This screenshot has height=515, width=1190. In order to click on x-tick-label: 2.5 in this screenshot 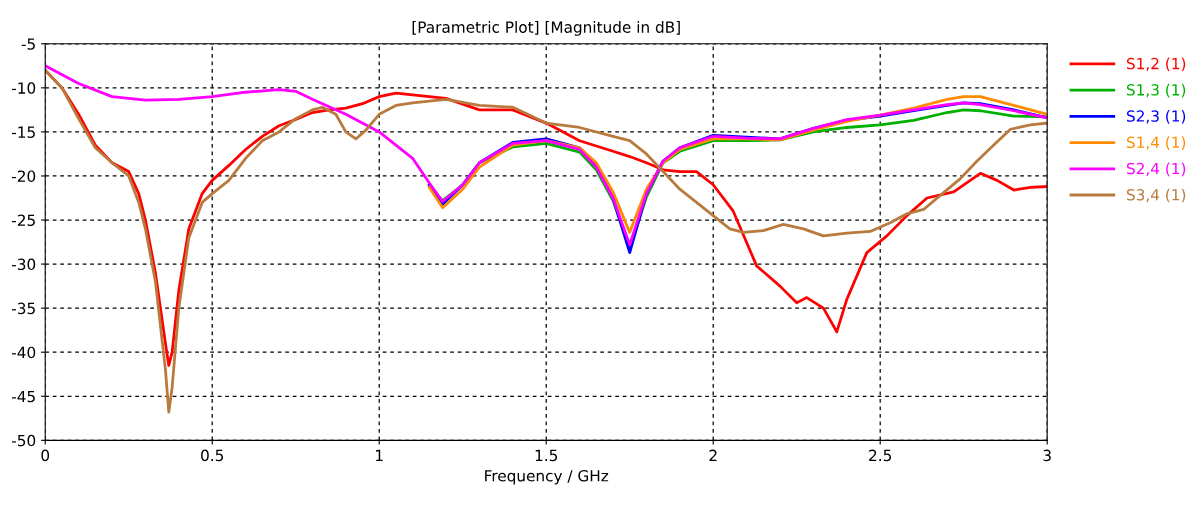, I will do `click(880, 455)`.